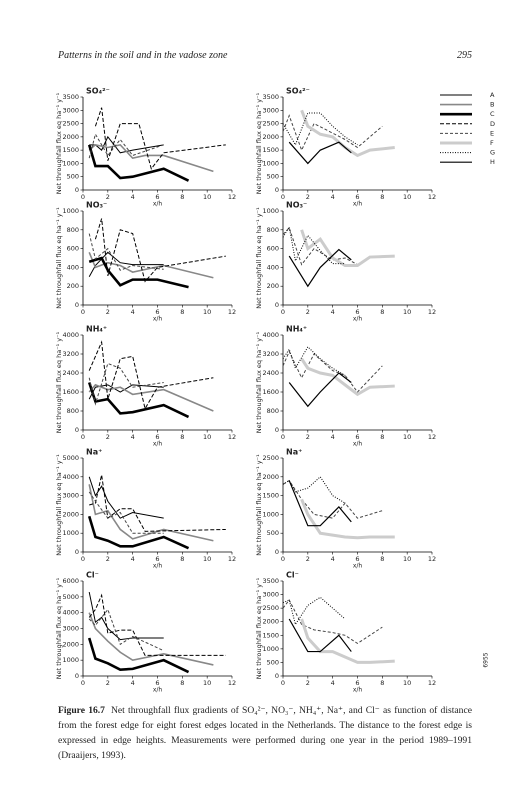 This screenshot has height=800, width=525. I want to click on y-tick-label: 2400, so click(70, 373).